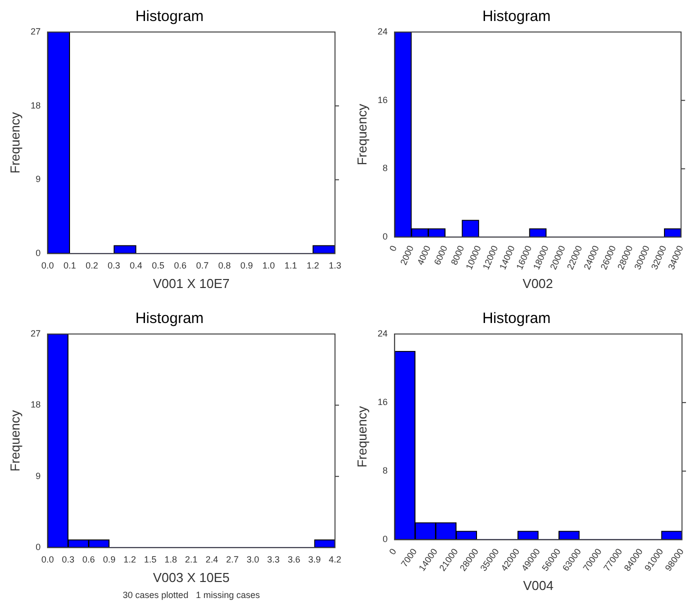  I want to click on x-tick-label: 30000, so click(642, 258).